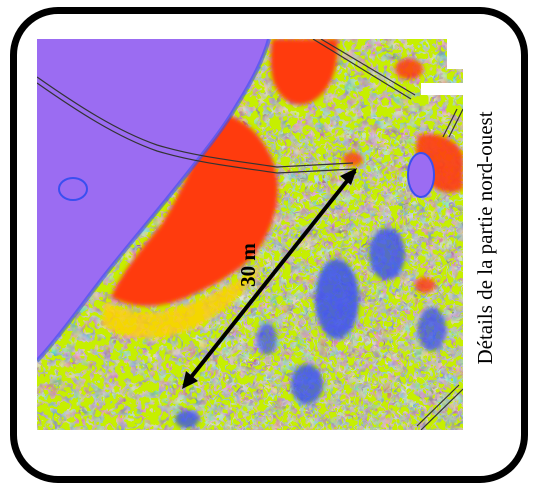 The height and width of the screenshot is (484, 534). What do you see at coordinates (348, 176) in the screenshot?
I see `scale-arrowhead-top` at bounding box center [348, 176].